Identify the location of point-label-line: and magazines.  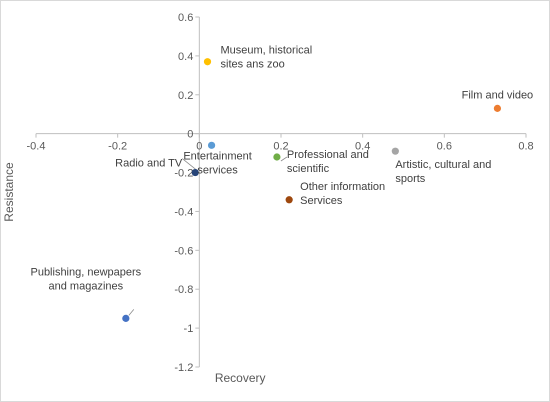
(86, 286).